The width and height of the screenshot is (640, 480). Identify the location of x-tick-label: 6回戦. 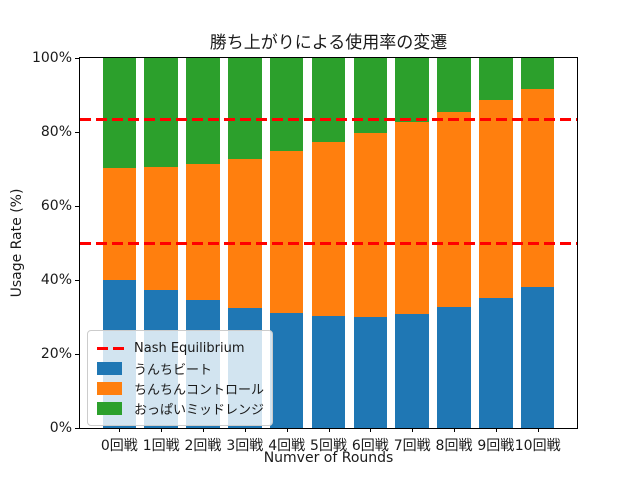
(370, 446).